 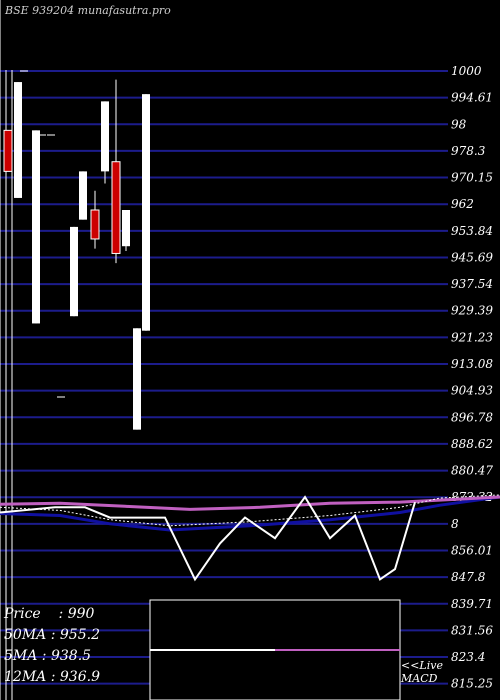 I want to click on price-axis-label: 929.39, so click(x=472, y=311).